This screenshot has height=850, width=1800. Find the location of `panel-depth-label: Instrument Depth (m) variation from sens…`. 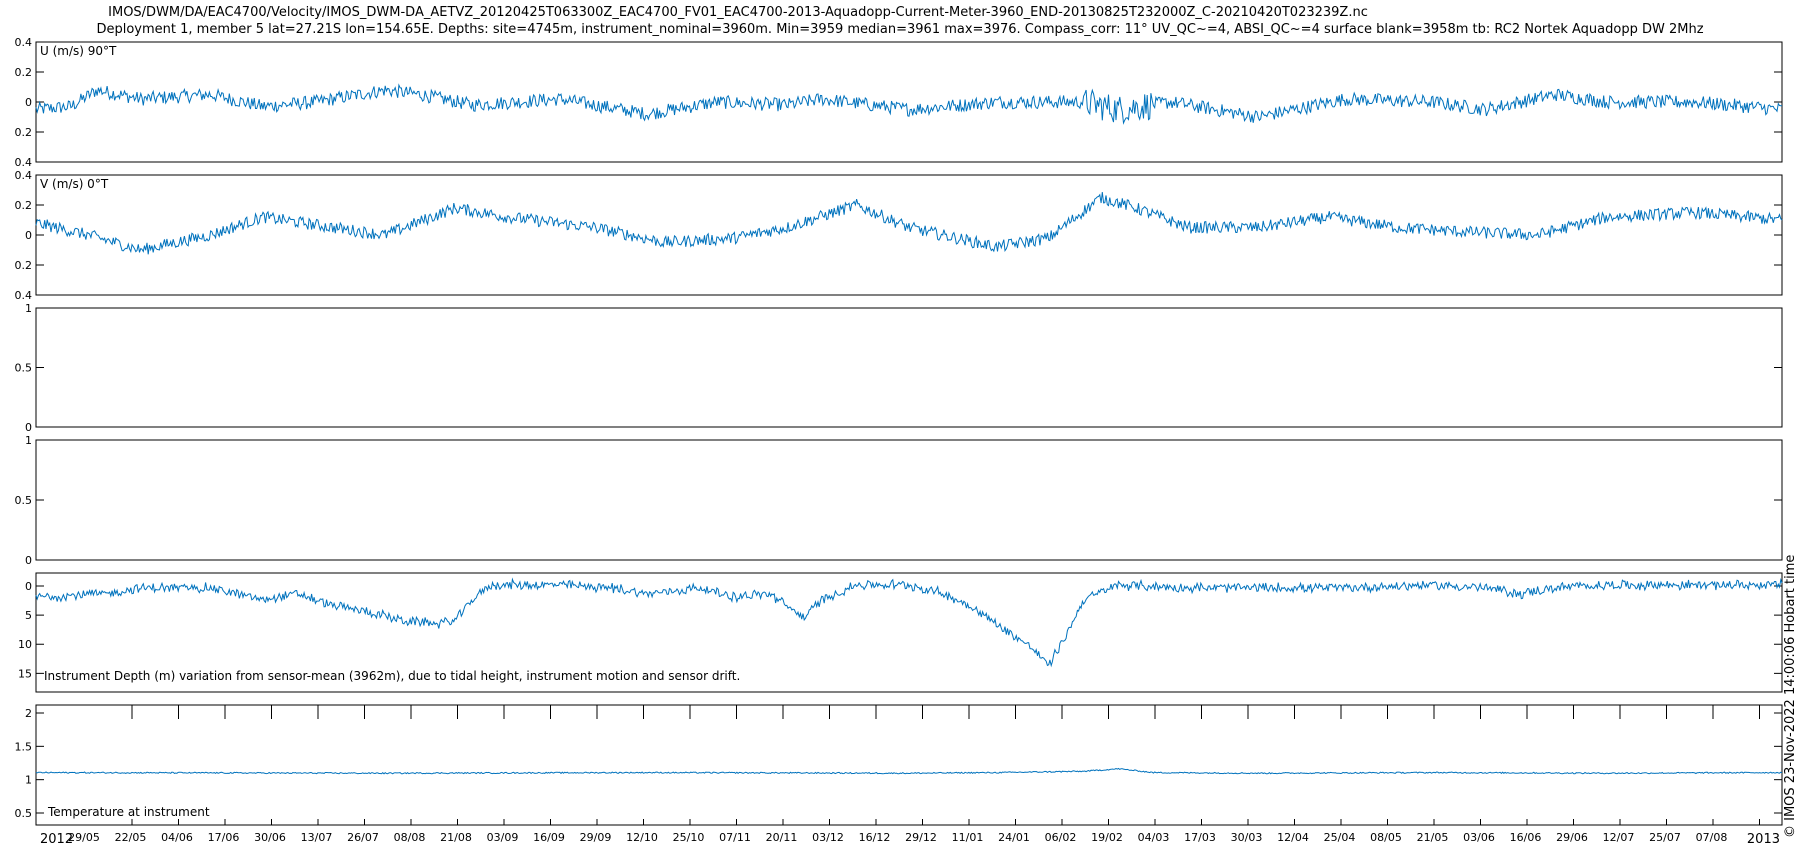

panel-depth-label: Instrument Depth (m) variation from sens… is located at coordinates (392, 676).